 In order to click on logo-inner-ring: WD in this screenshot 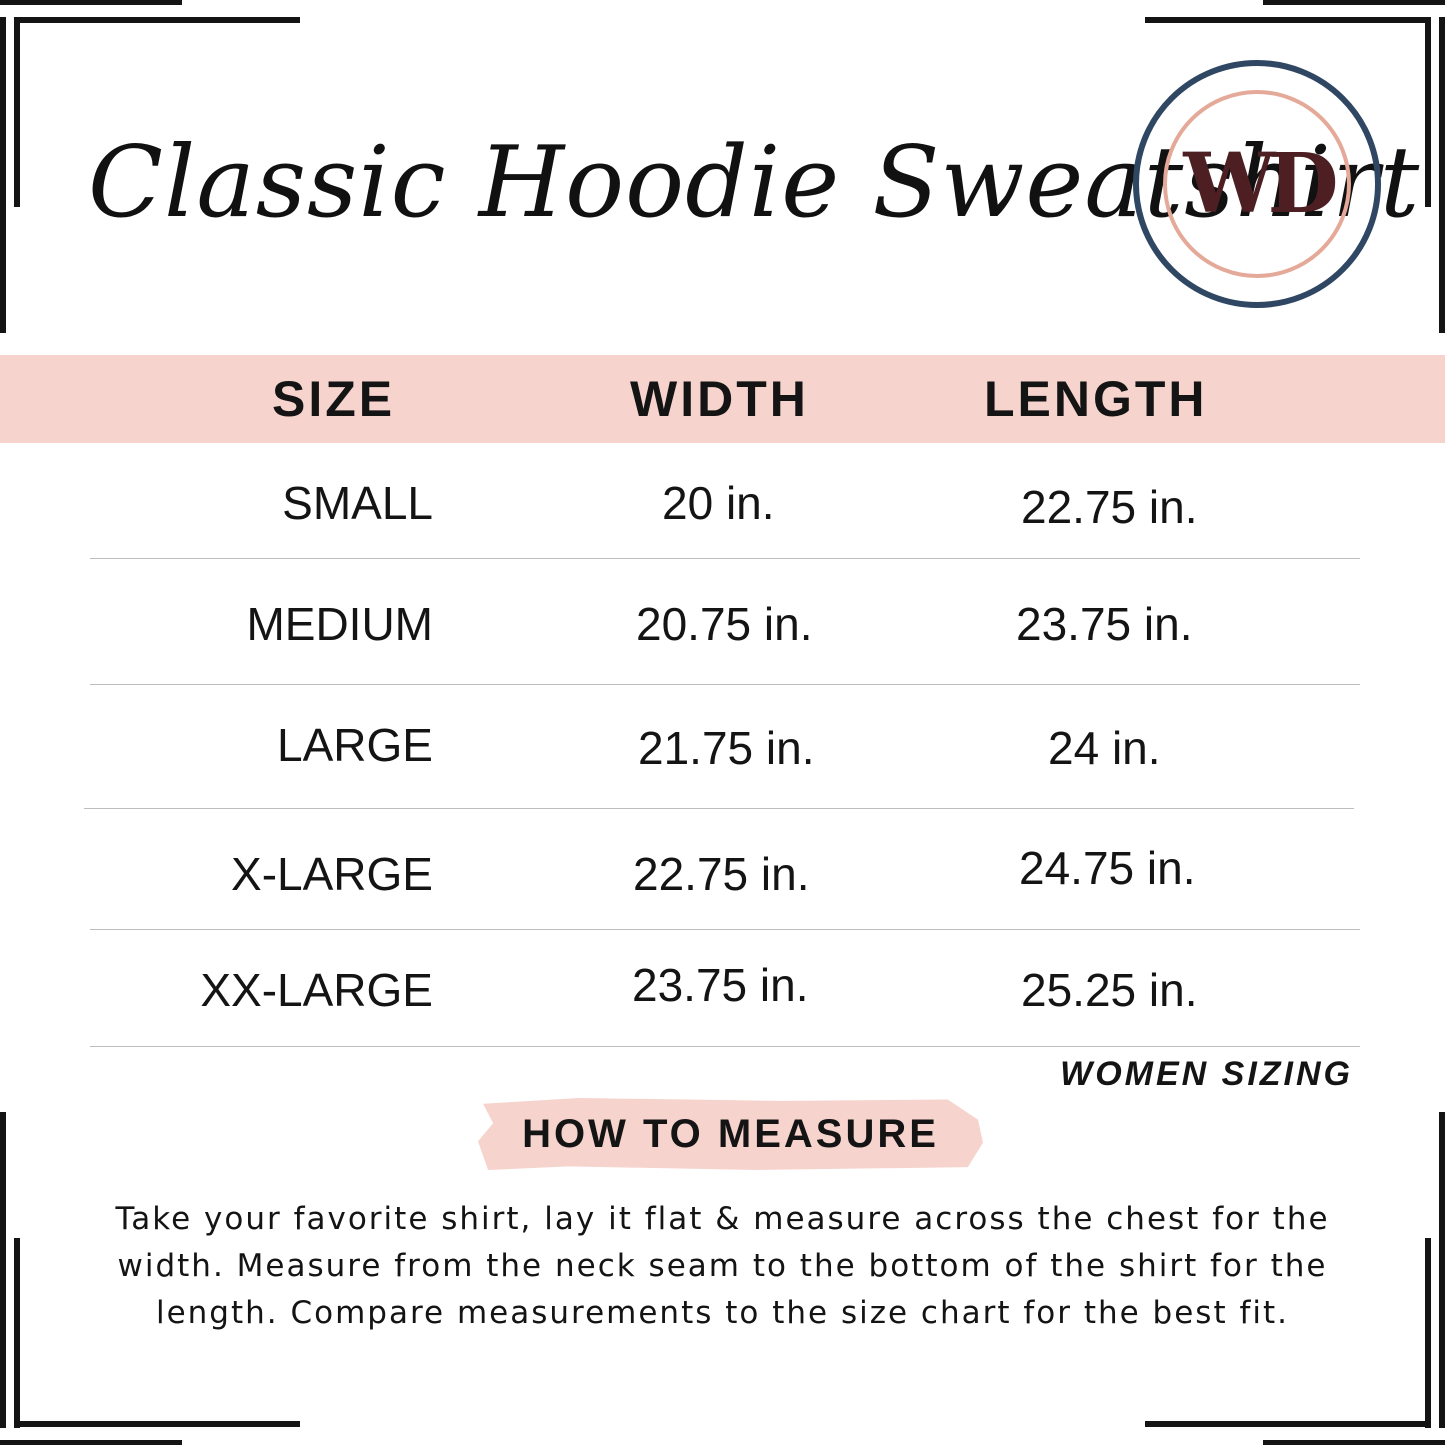, I will do `click(1257, 184)`.